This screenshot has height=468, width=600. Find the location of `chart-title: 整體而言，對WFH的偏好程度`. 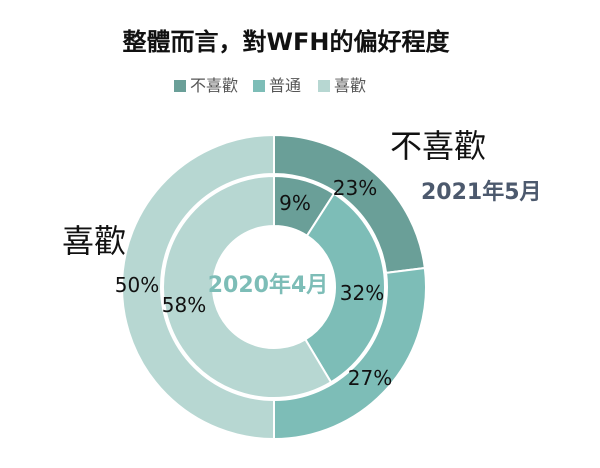

chart-title: 整體而言，對WFH的偏好程度 is located at coordinates (287, 42).